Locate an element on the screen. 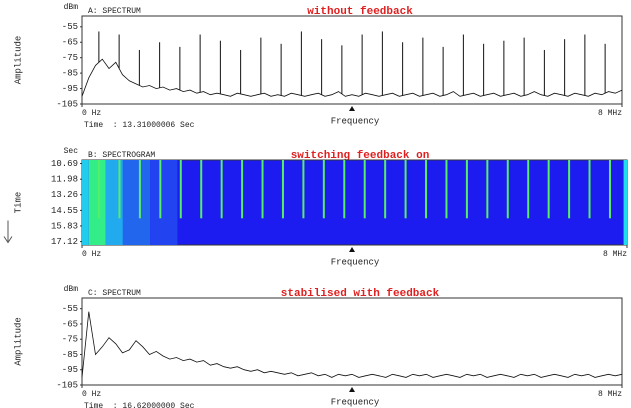 This screenshot has width=631, height=408. time-arrow is located at coordinates (8, 232).